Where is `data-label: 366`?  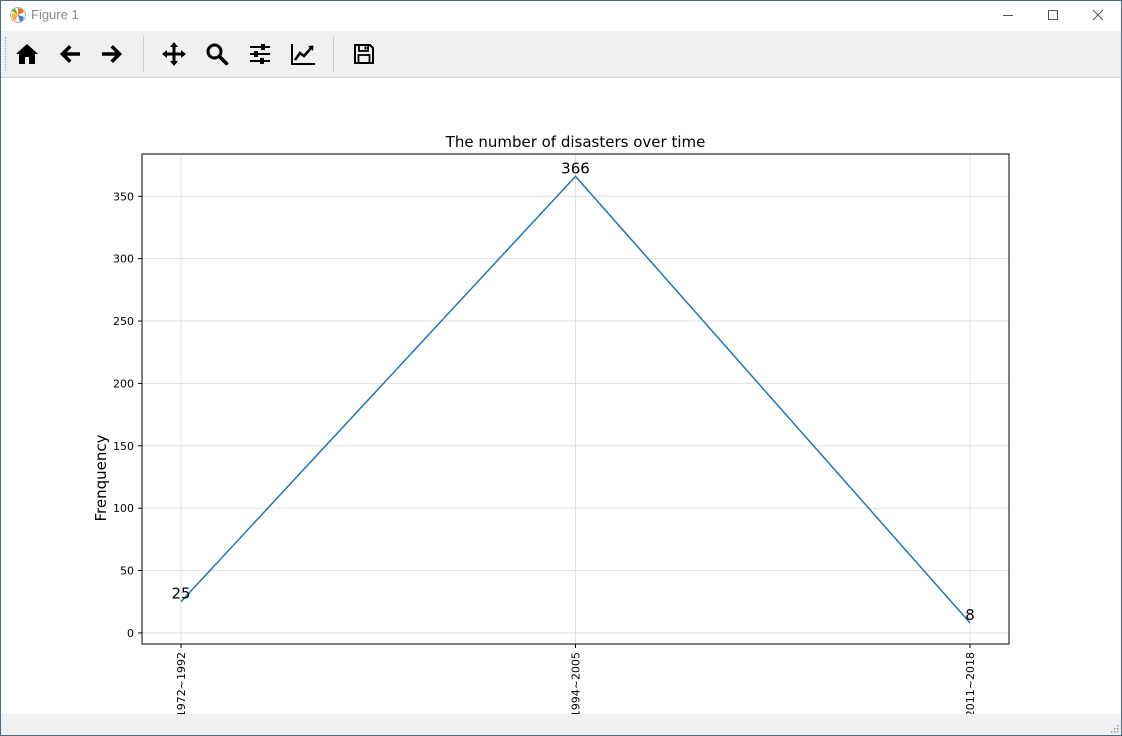
data-label: 366 is located at coordinates (575, 168).